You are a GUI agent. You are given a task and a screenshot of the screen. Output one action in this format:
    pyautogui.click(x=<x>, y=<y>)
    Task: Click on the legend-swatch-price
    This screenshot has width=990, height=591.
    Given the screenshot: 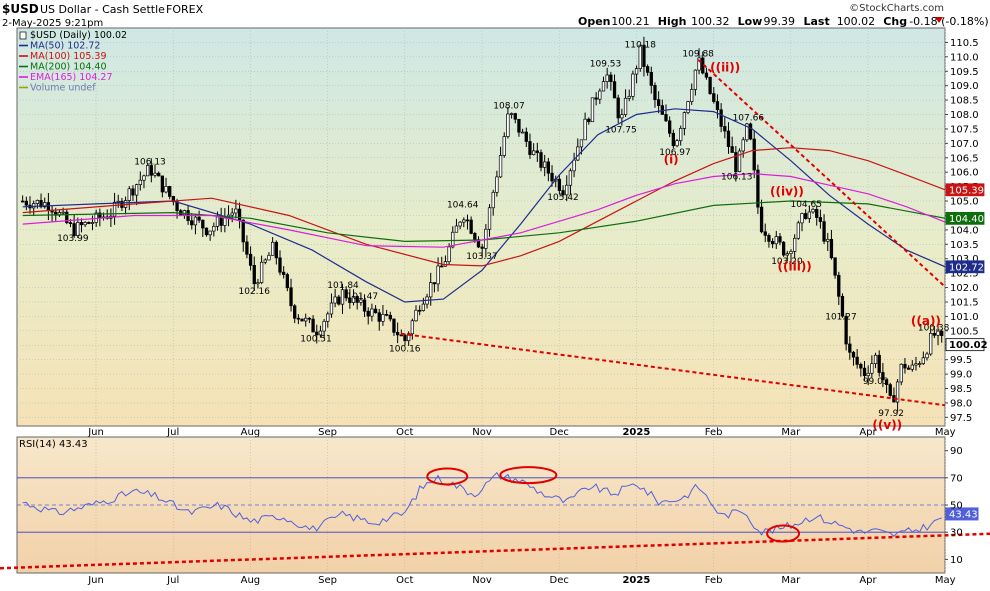 What is the action you would take?
    pyautogui.click(x=23, y=35)
    